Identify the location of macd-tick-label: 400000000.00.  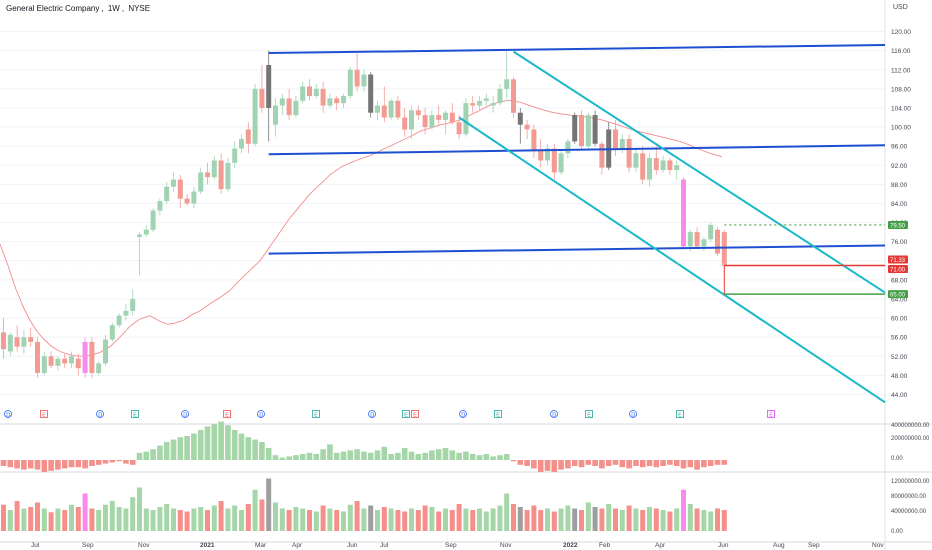
(910, 426).